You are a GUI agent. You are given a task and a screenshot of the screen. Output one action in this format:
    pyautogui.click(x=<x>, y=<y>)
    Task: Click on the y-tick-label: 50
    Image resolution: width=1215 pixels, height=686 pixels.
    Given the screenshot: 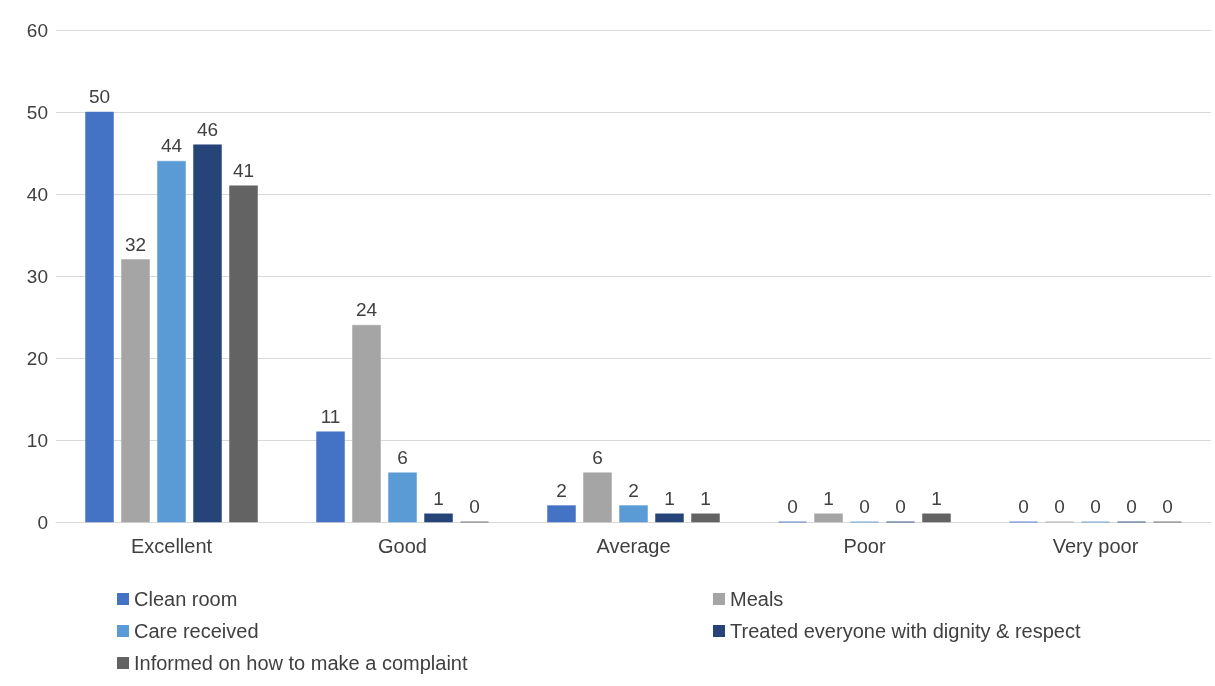 What is the action you would take?
    pyautogui.click(x=37, y=112)
    